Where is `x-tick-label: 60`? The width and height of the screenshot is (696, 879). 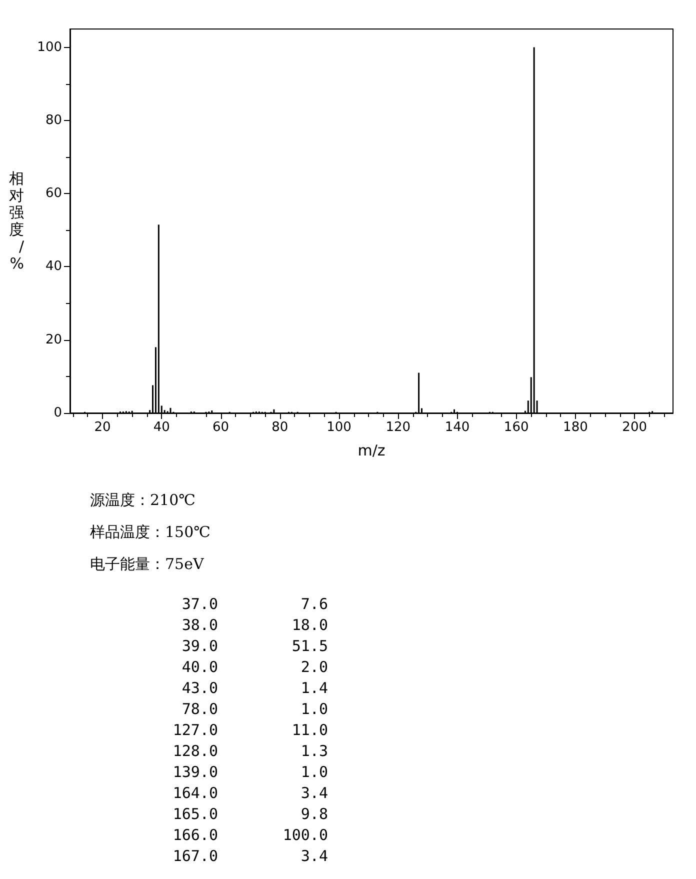
x-tick-label: 60 is located at coordinates (221, 427).